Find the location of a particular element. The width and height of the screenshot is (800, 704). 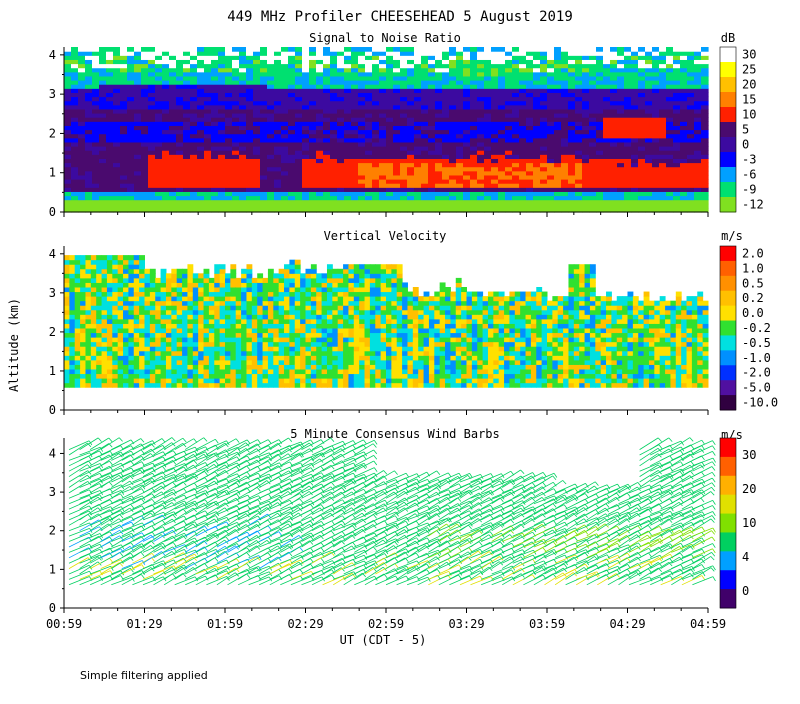

colorbar-label: 1.0 is located at coordinates (753, 268).